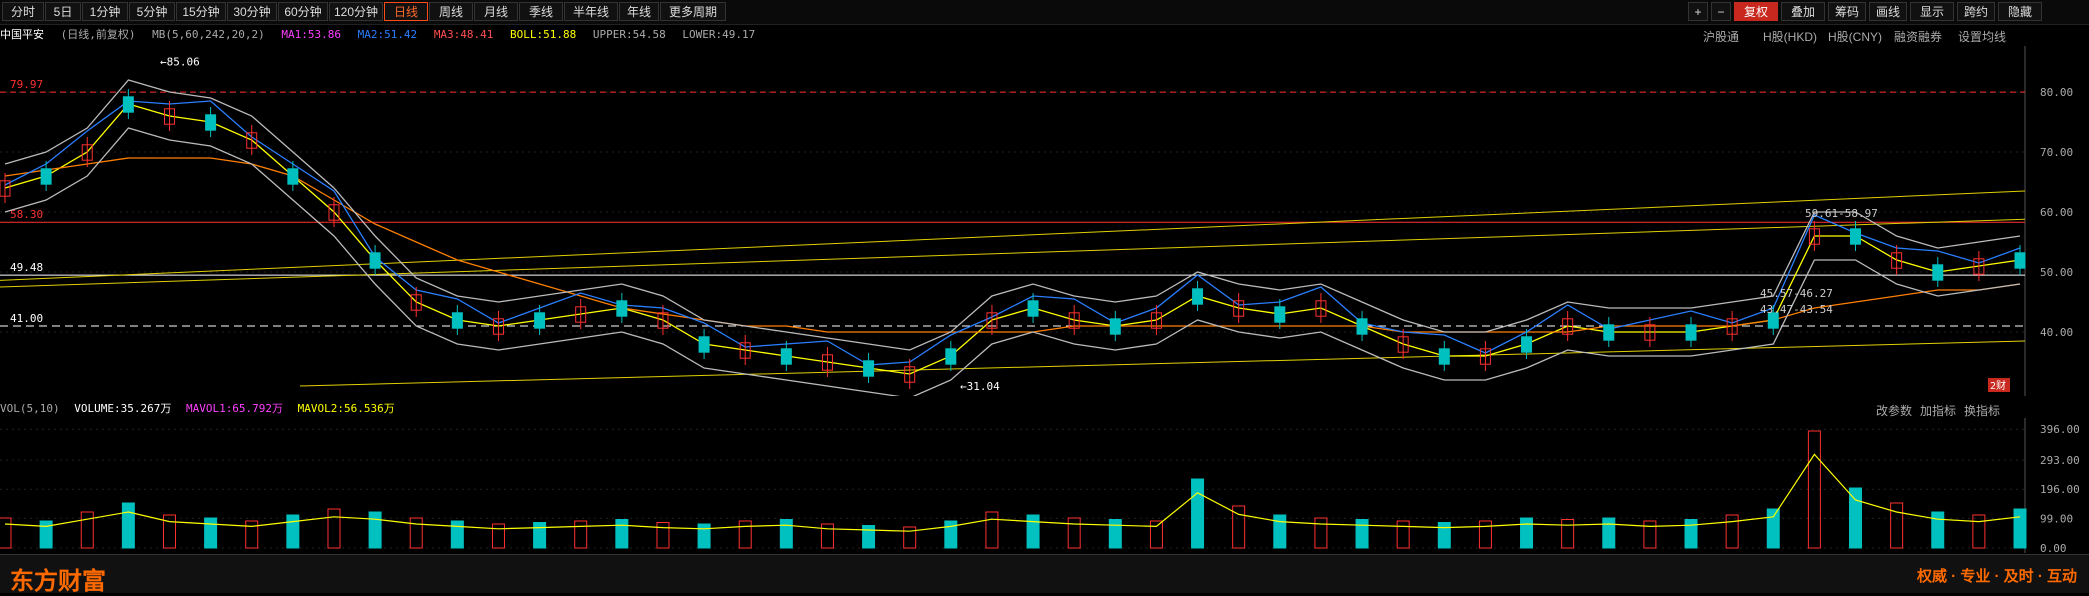 The image size is (2089, 596). Describe the element at coordinates (105, 11) in the screenshot. I see `period-2: 1分钟` at that location.